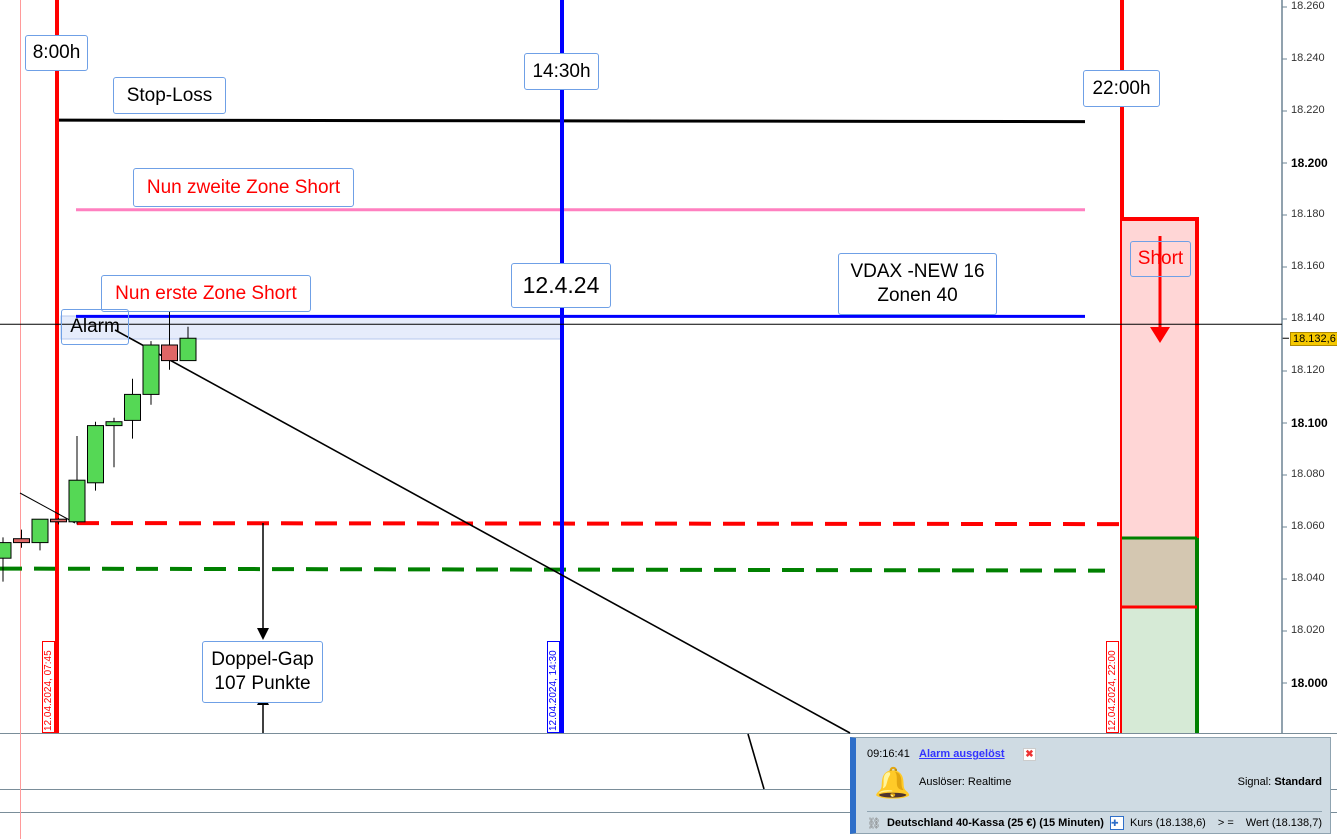  What do you see at coordinates (1121, 88) in the screenshot?
I see `close-time-label: 22:00h` at bounding box center [1121, 88].